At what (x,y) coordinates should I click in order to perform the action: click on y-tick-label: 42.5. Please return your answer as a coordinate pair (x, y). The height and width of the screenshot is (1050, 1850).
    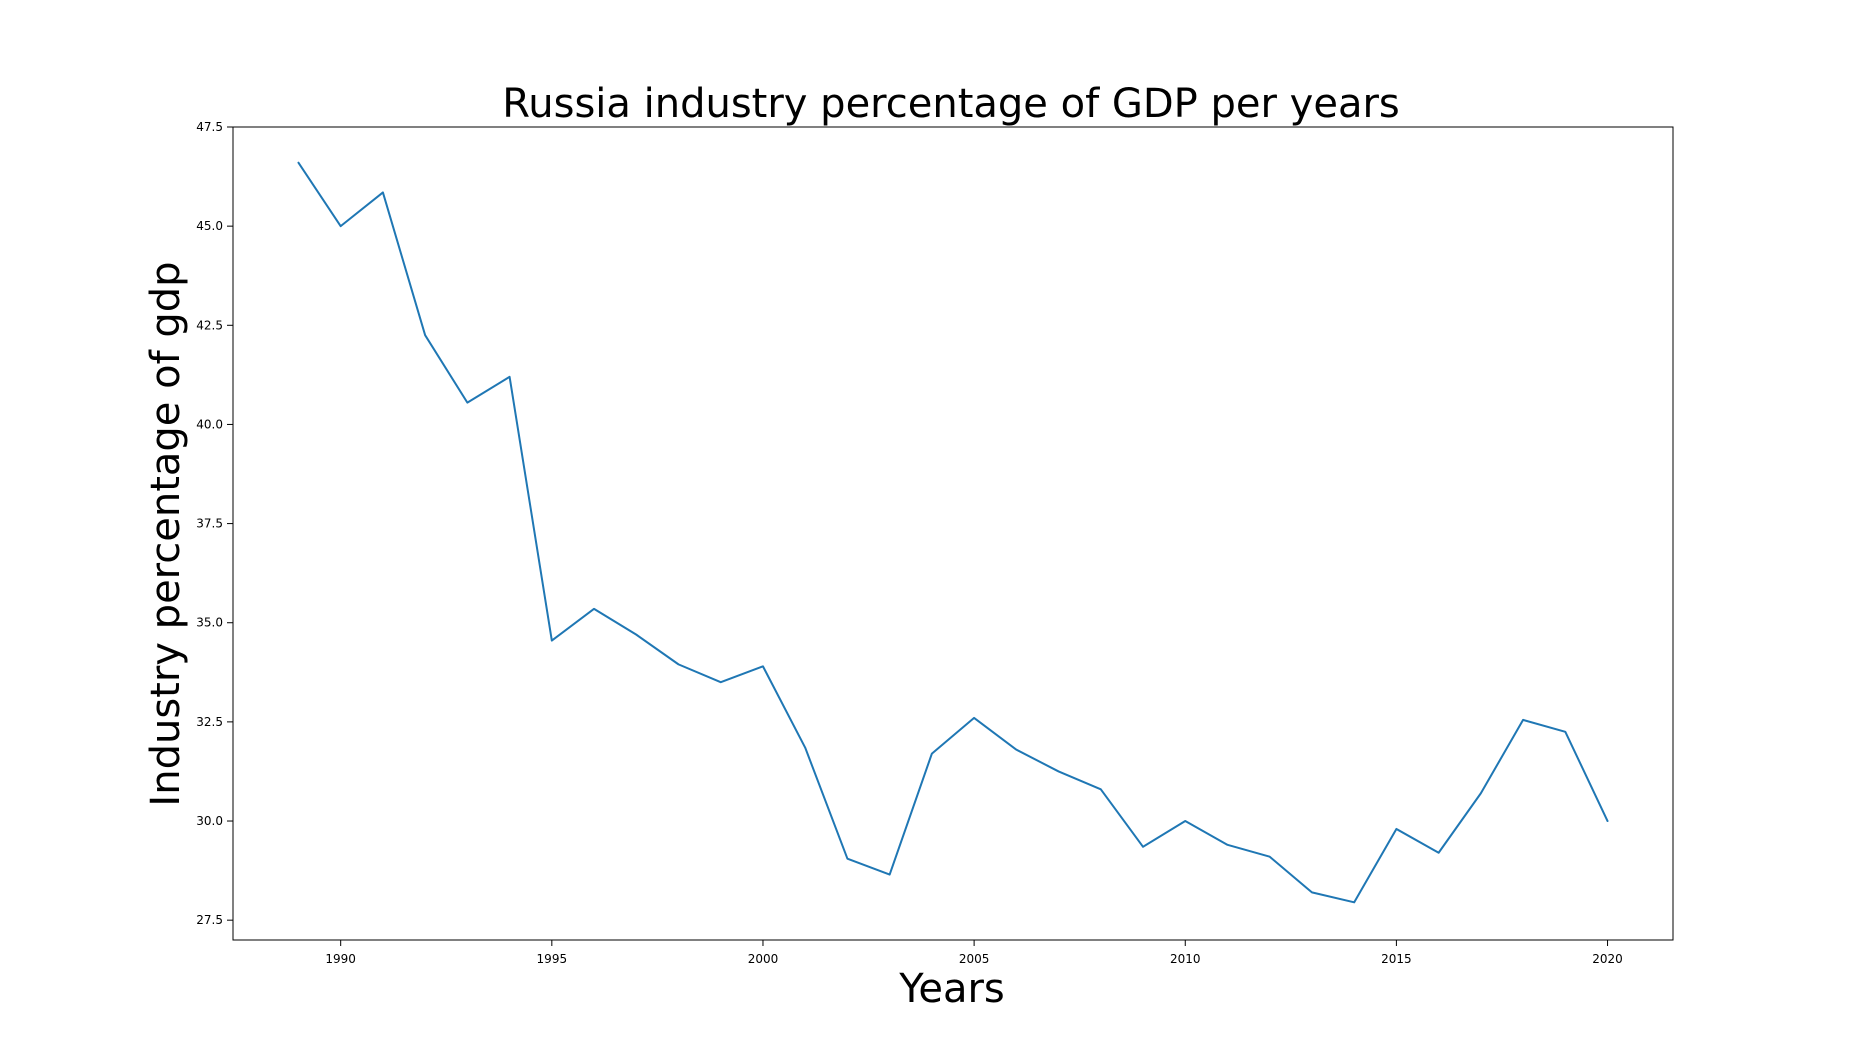
    Looking at the image, I should click on (209, 325).